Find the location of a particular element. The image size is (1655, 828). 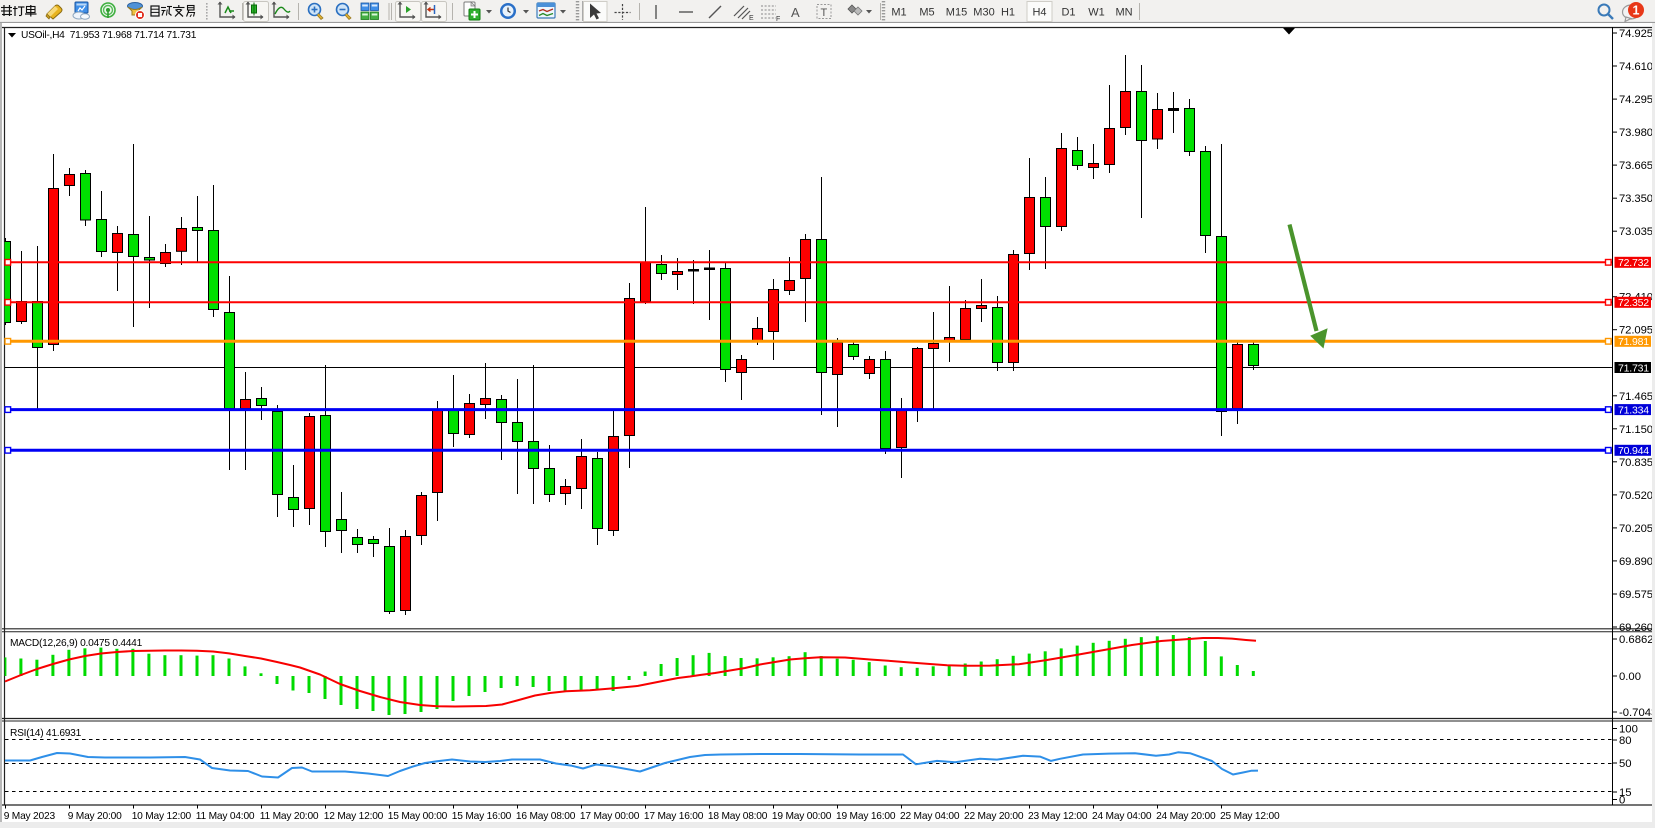

svg-text: 24 May 04:00 is located at coordinates (1122, 816).